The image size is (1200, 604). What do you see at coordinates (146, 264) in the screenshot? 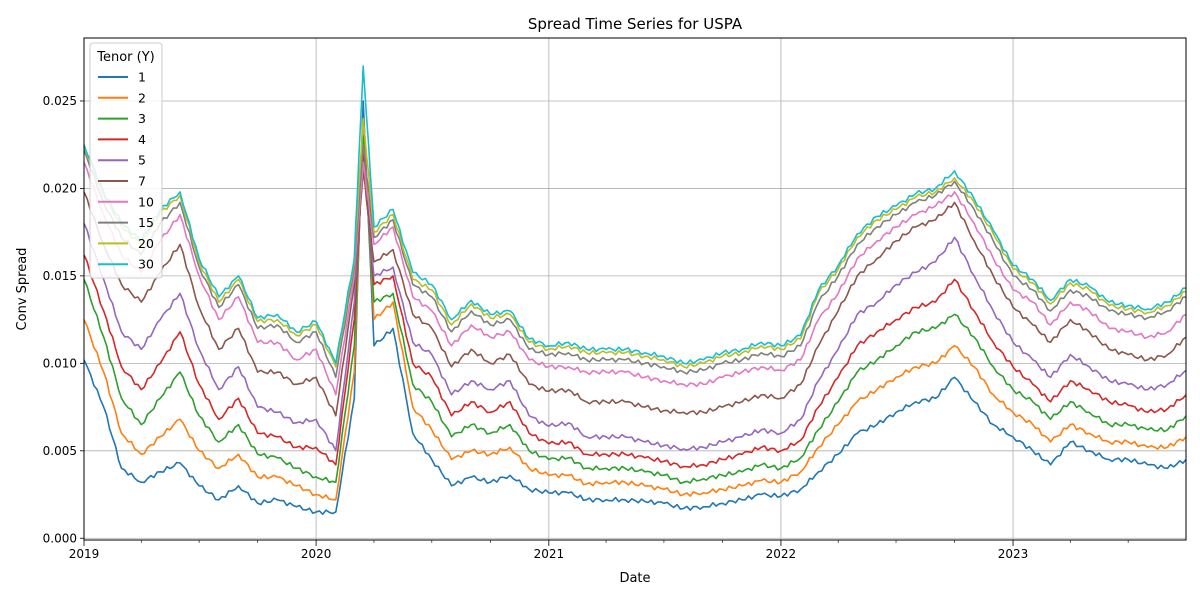
I see `legend-label-30: 30` at bounding box center [146, 264].